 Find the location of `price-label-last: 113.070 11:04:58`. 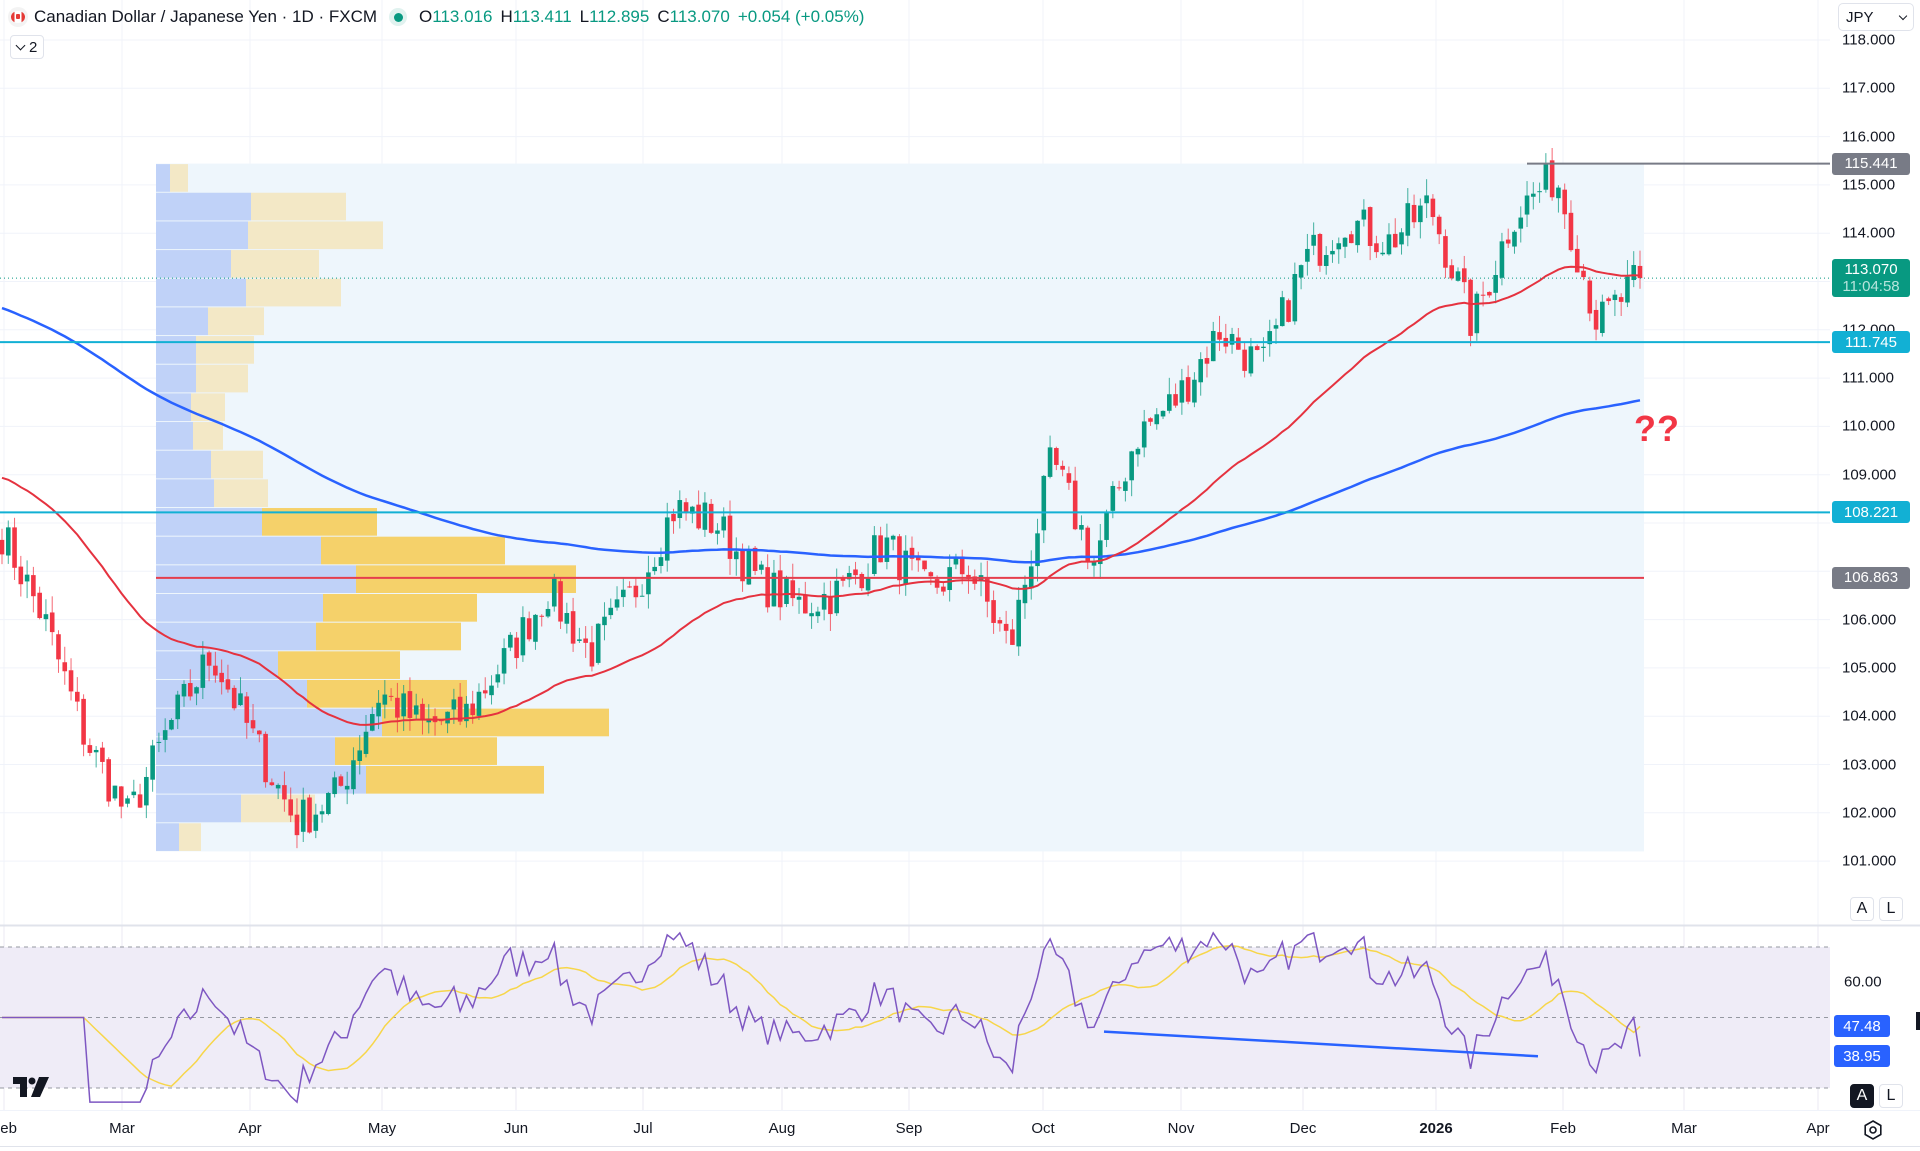

price-label-last: 113.070 11:04:58 is located at coordinates (1871, 278).